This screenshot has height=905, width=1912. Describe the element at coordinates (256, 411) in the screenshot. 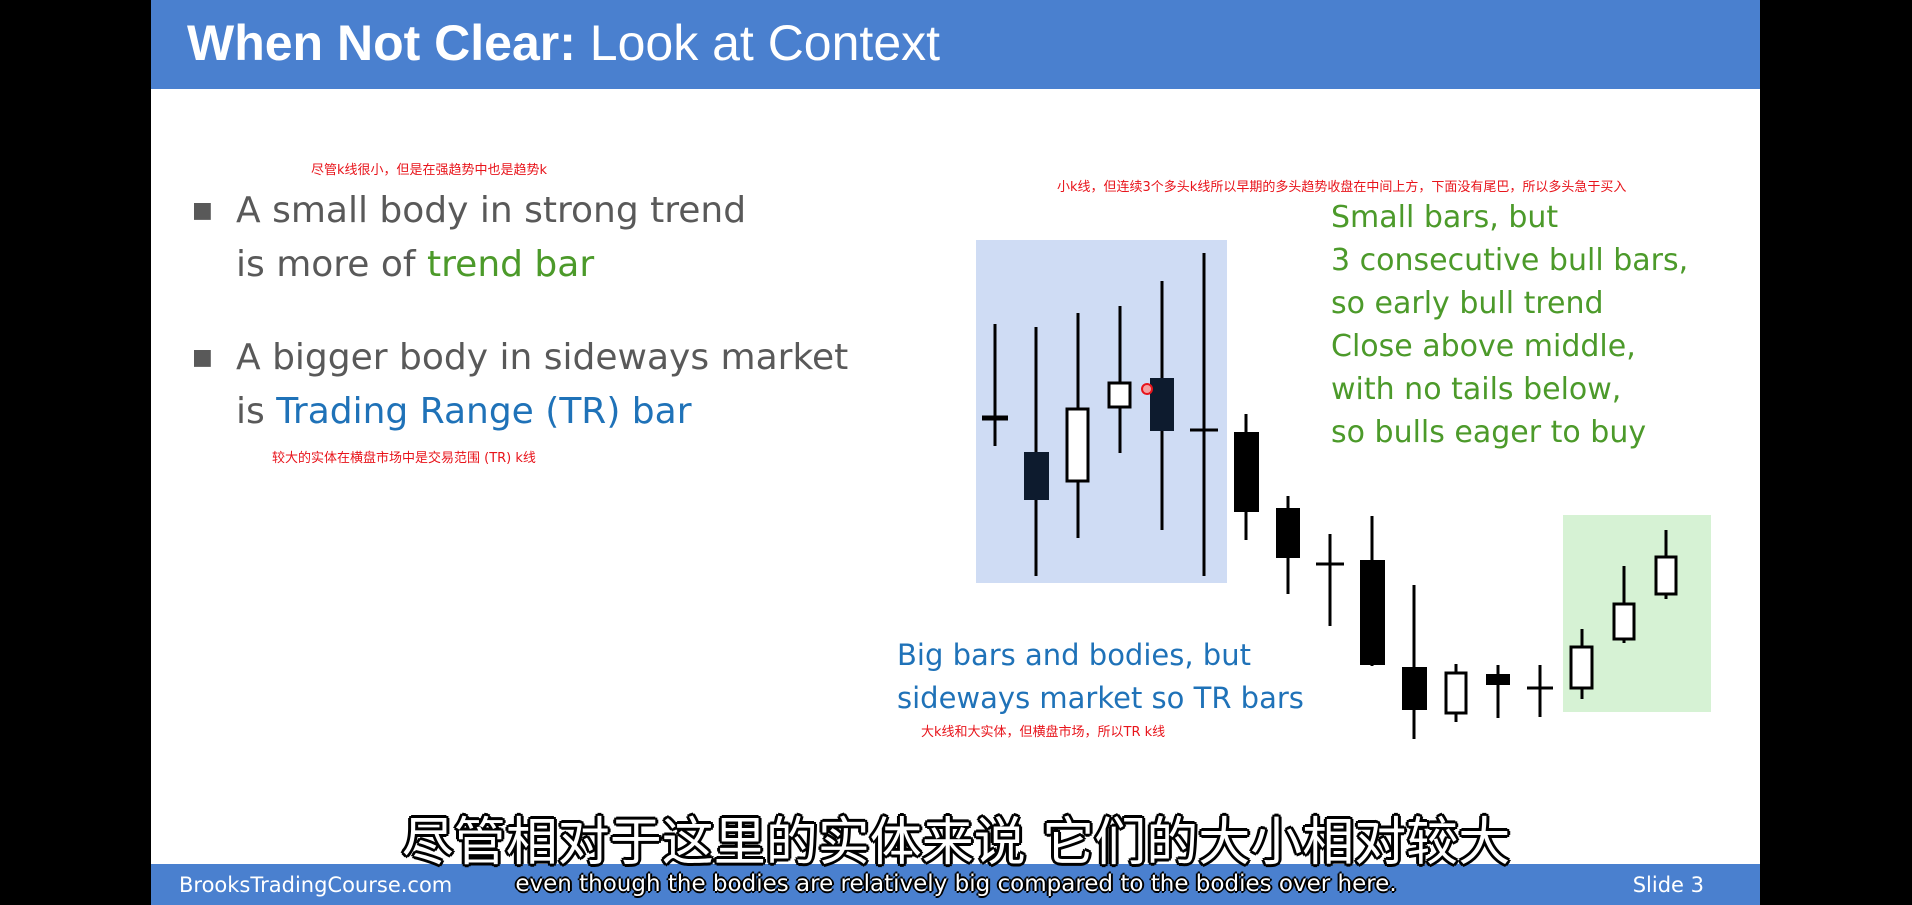

I see `bullet-2-prefix: is` at that location.